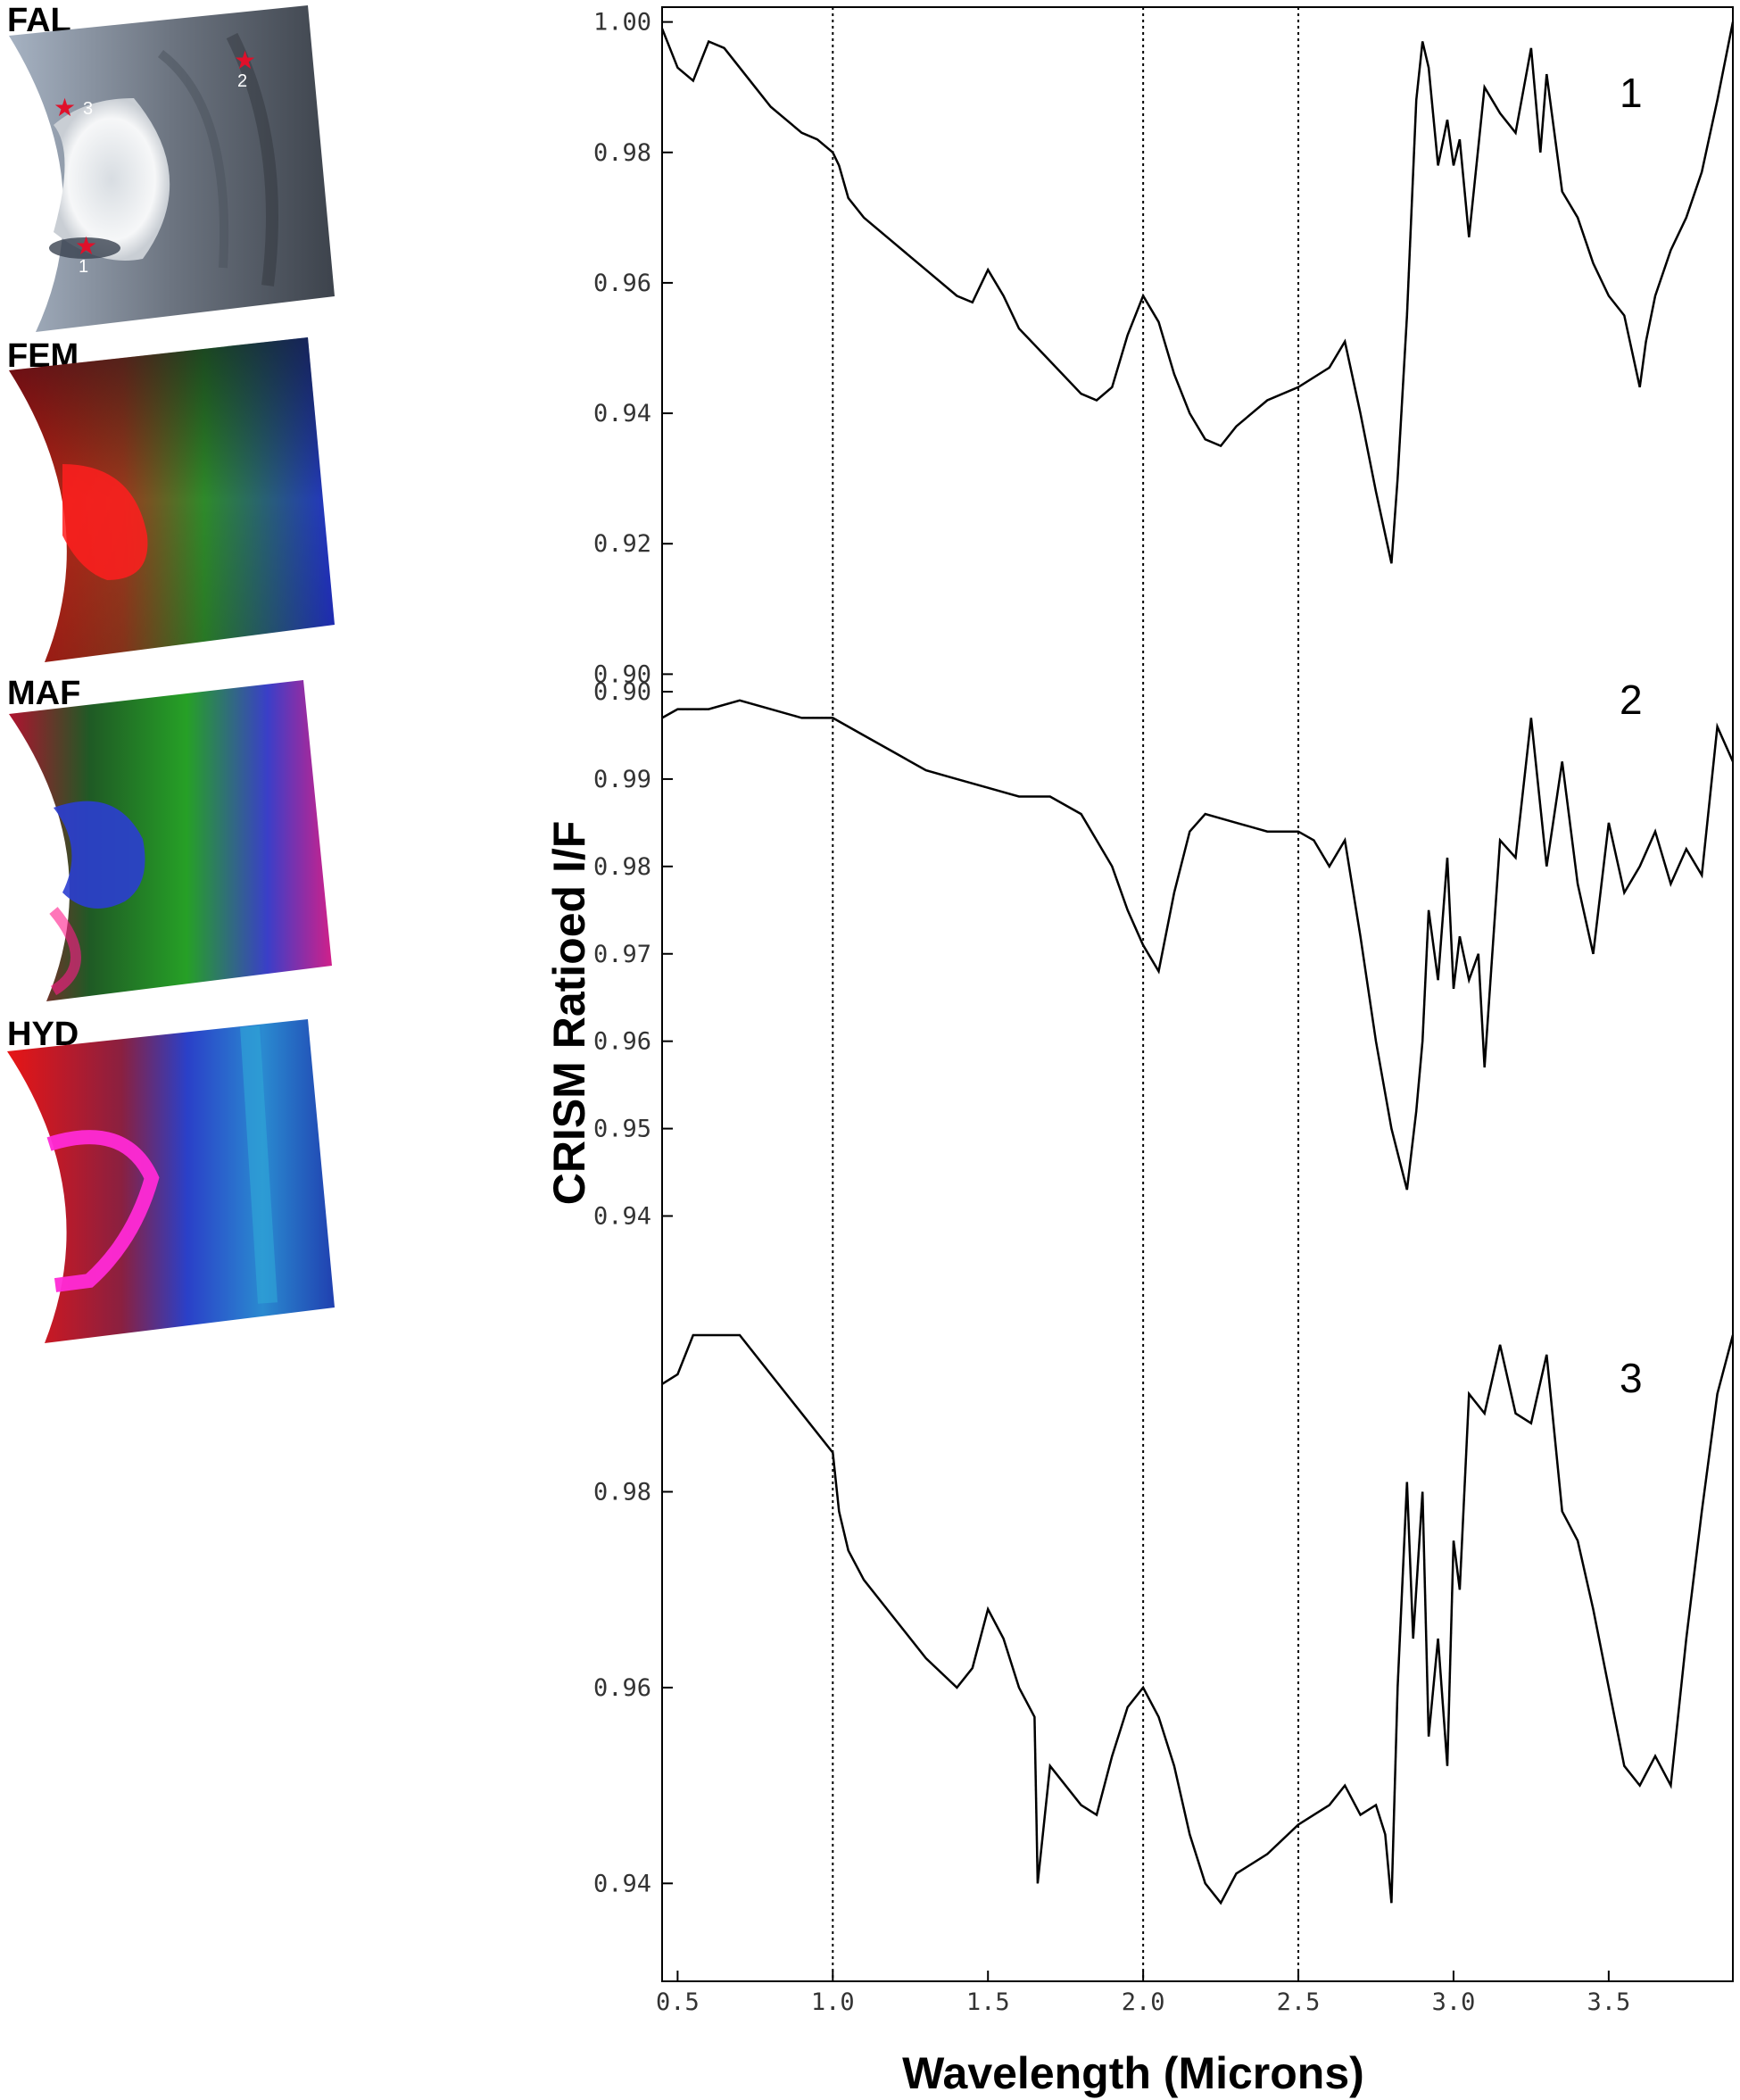 This screenshot has width=1740, height=2100. What do you see at coordinates (1608, 2002) in the screenshot?
I see `x-tick-label: 3.5` at bounding box center [1608, 2002].